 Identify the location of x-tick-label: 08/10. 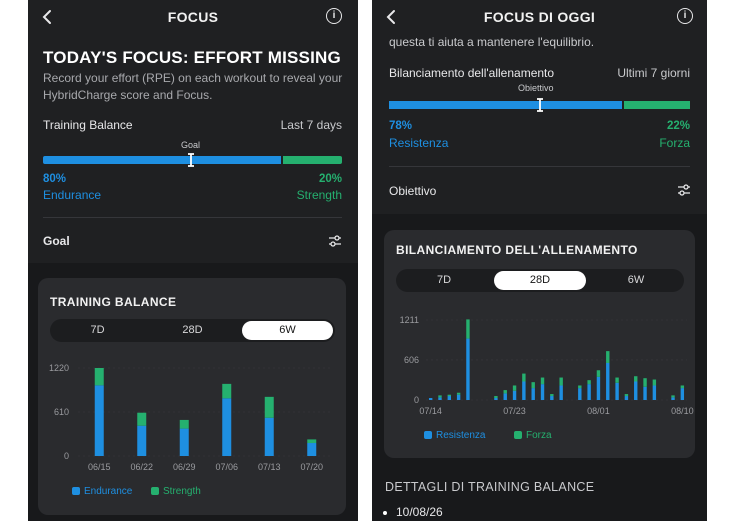
(682, 411).